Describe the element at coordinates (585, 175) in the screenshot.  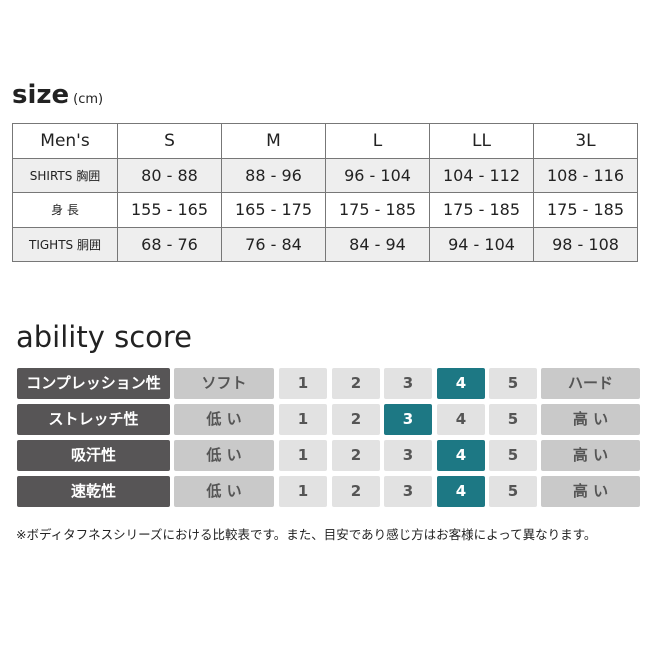
I see `table-cell: 108 - 116` at that location.